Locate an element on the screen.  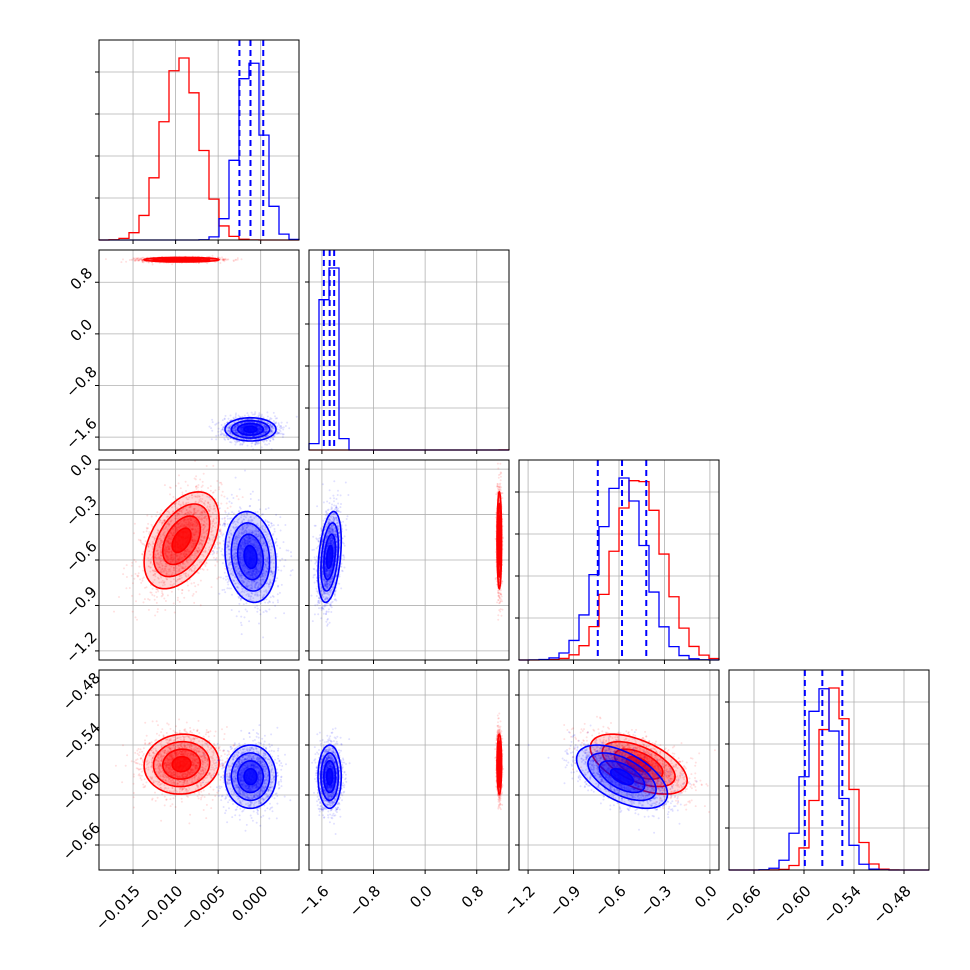
x-tick-label: −0.8 is located at coordinates (365, 901).